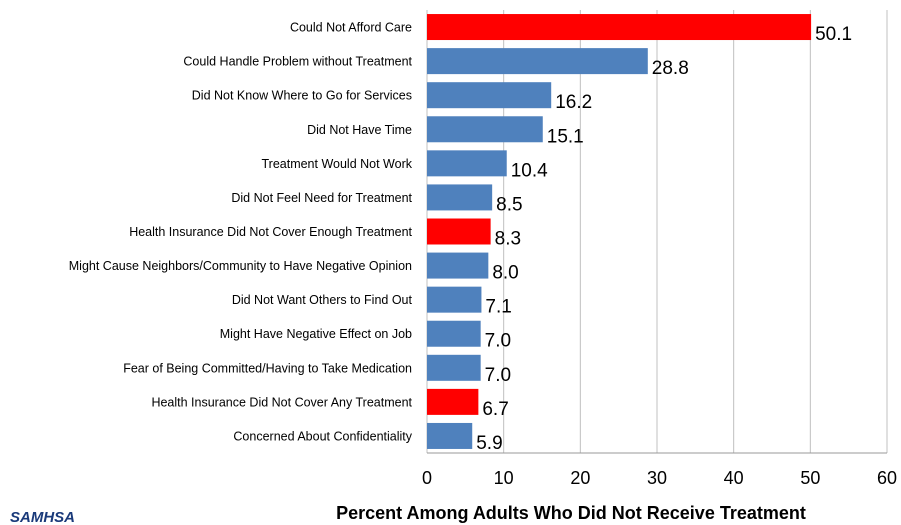 Image resolution: width=901 pixels, height=525 pixels. Describe the element at coordinates (316, 334) in the screenshot. I see `category-label: Might Have Negative Effect on Job` at that location.